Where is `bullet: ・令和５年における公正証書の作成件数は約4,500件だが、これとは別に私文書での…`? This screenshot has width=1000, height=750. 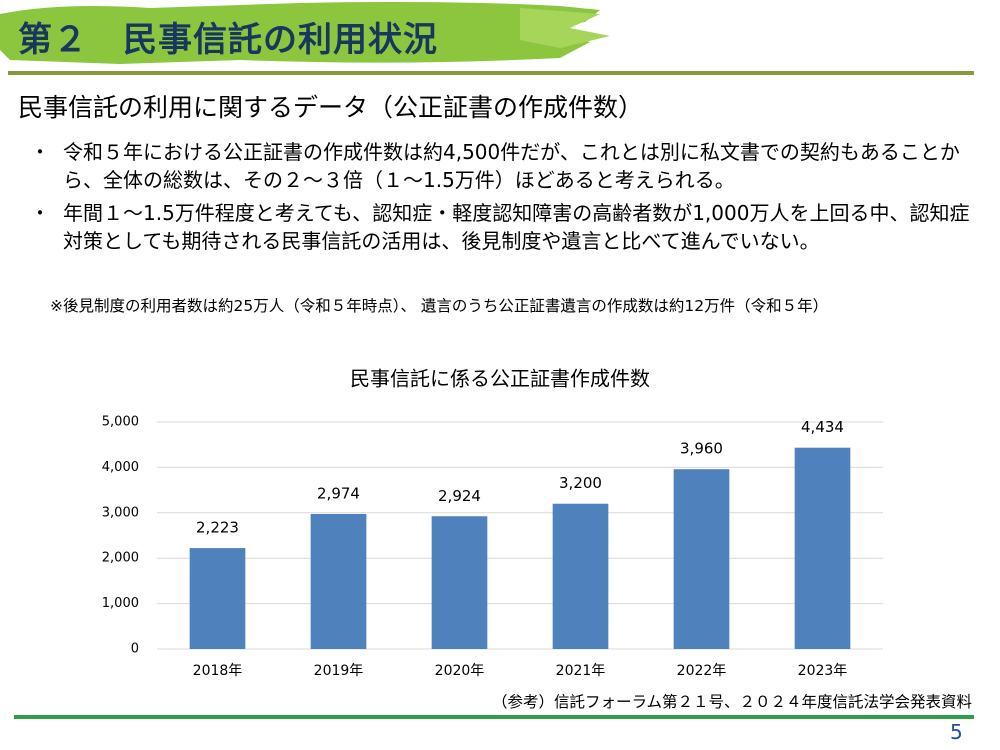
bullet: ・令和５年における公正証書の作成件数は約4,500件だが、これとは別に私文書での… is located at coordinates (506, 166).